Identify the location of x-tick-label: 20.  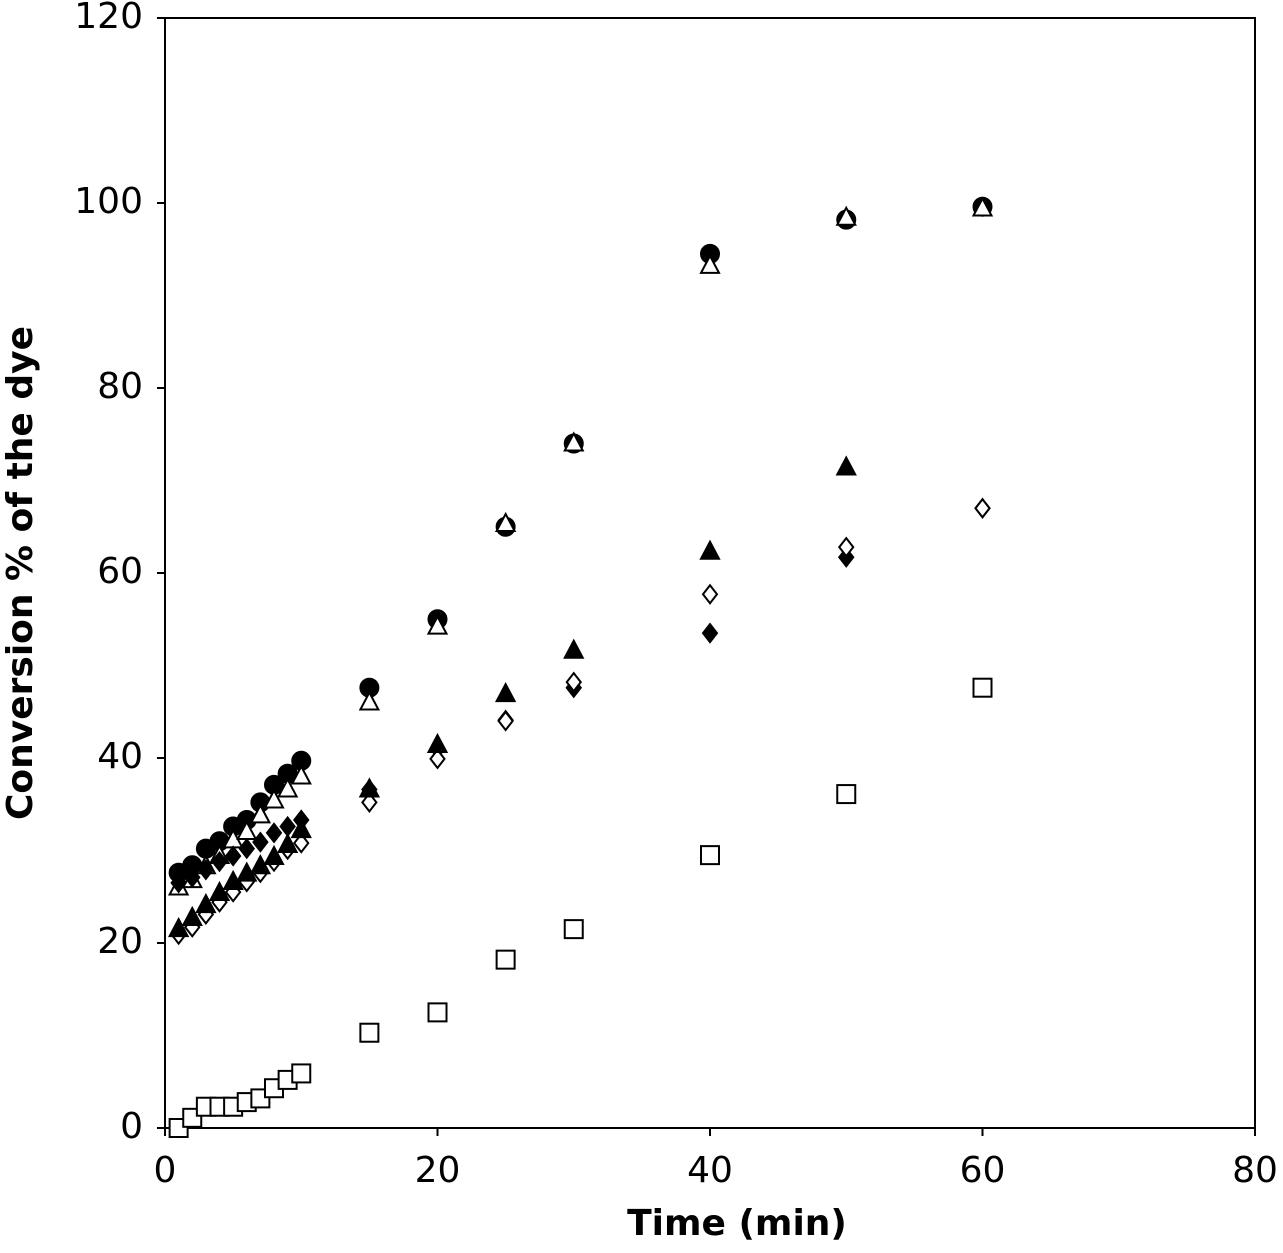
(438, 1170).